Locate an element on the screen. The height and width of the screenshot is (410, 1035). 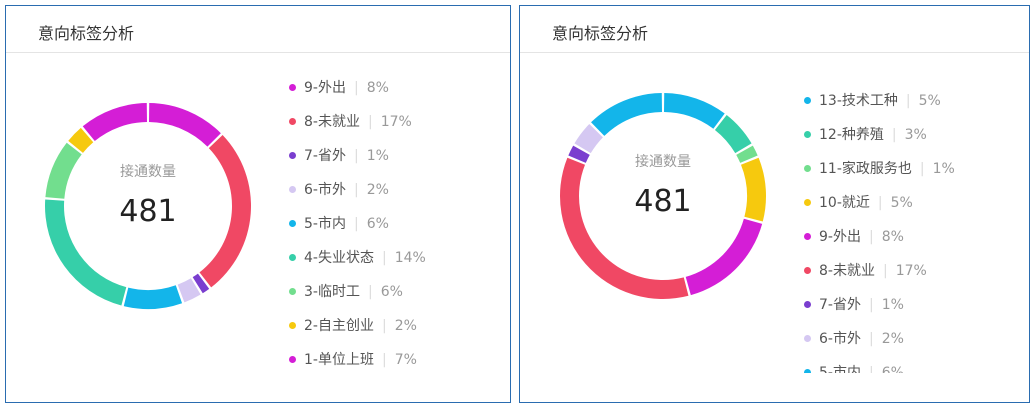
legend-name: 6-市外 is located at coordinates (840, 339).